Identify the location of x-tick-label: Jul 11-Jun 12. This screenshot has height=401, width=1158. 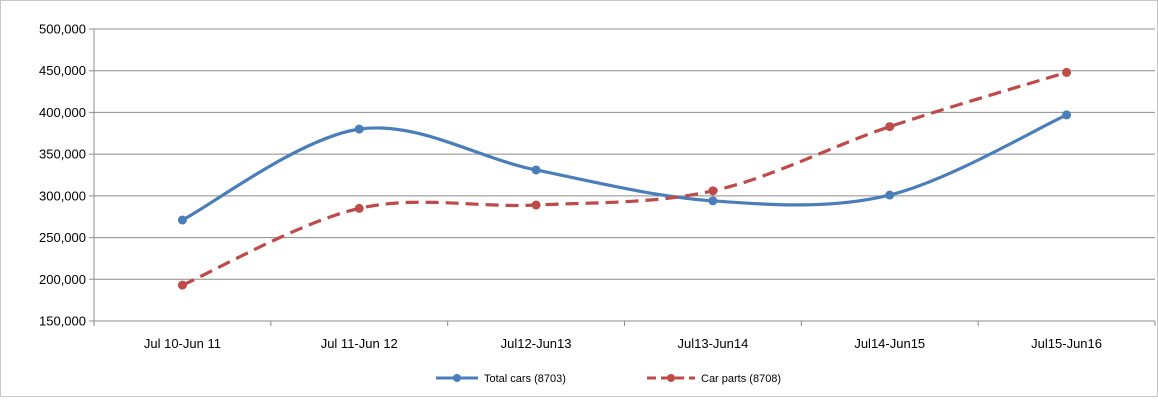
(359, 343).